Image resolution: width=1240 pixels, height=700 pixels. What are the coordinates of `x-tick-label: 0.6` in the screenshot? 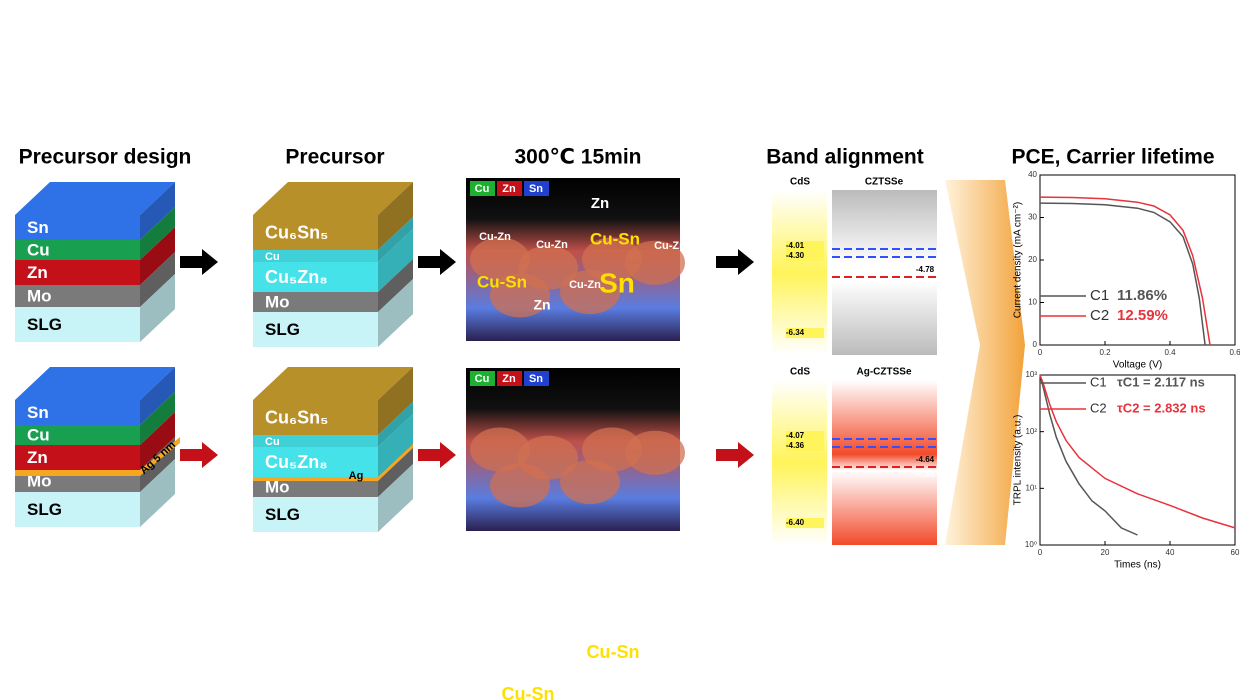 It's located at (1234, 352).